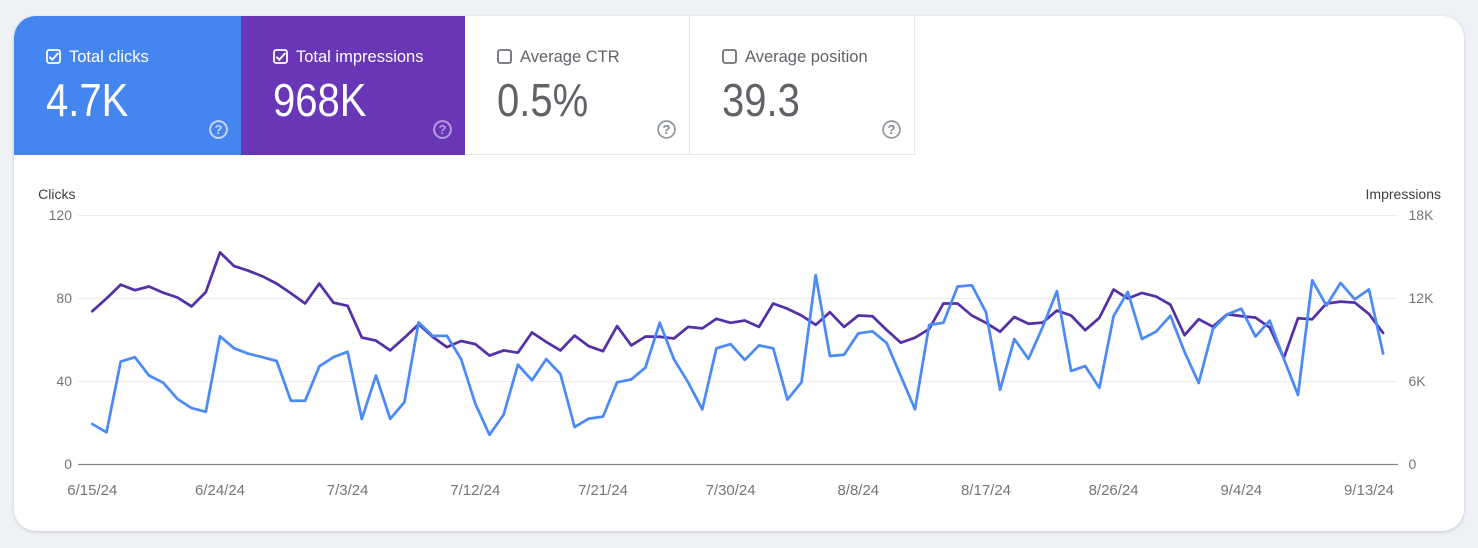  I want to click on svg-text: 6K, so click(1418, 381).